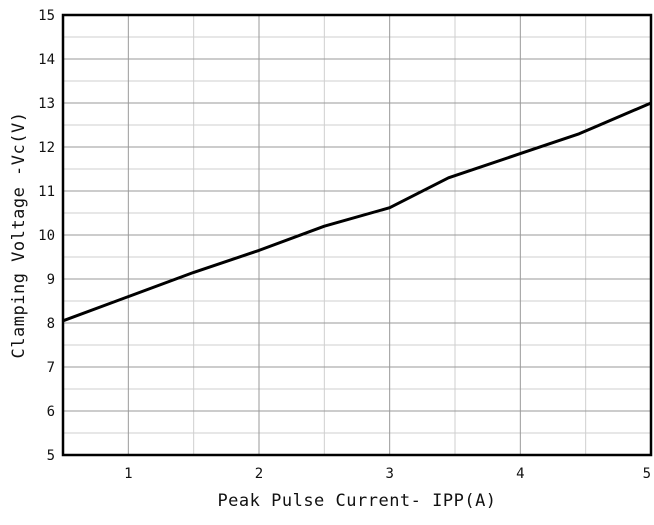 Image resolution: width=654 pixels, height=525 pixels. What do you see at coordinates (259, 474) in the screenshot?
I see `x-tick-label: 2` at bounding box center [259, 474].